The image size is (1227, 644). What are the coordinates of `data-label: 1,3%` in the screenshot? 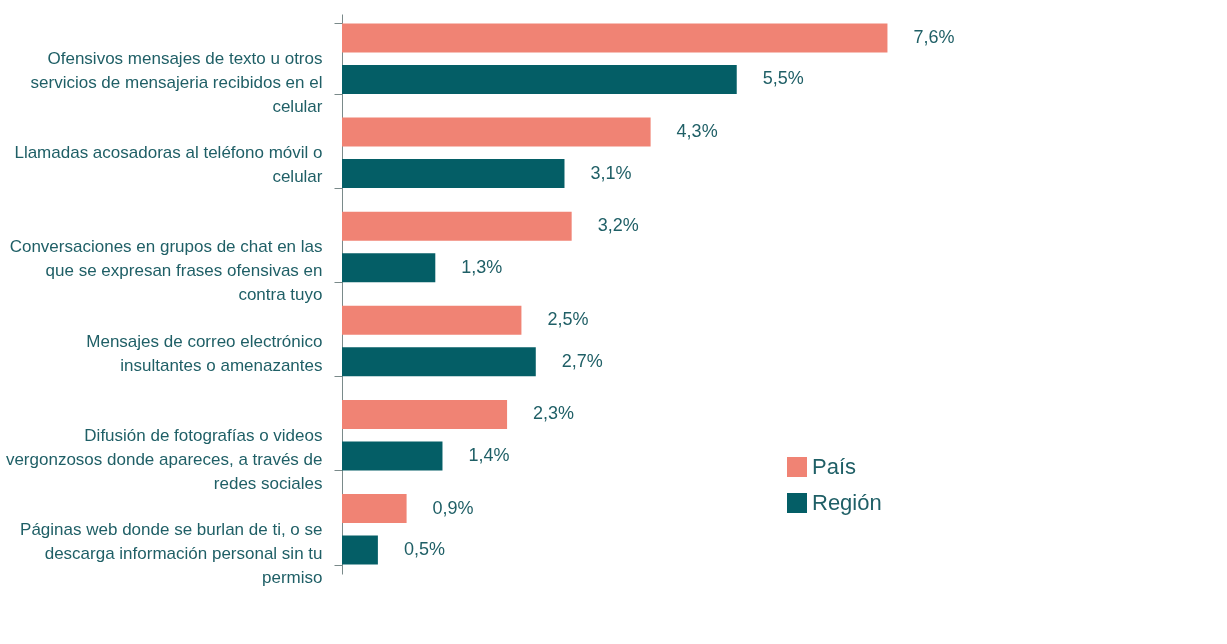 It's located at (482, 266).